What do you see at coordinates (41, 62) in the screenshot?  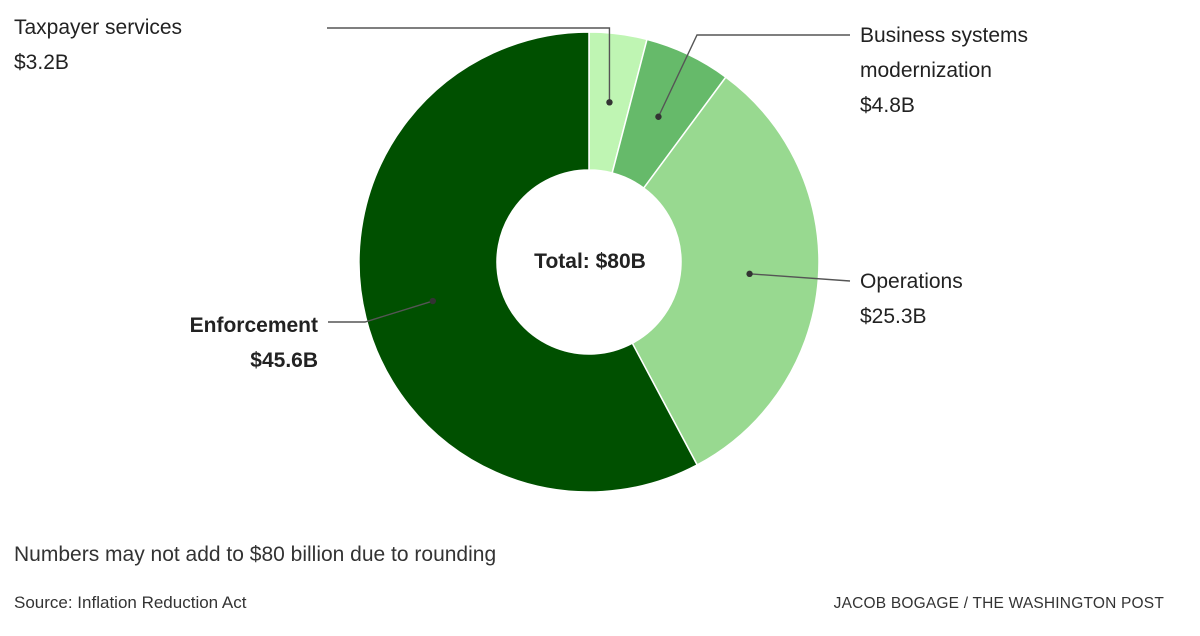 I see `taxpayer-services-value: $3.2B` at bounding box center [41, 62].